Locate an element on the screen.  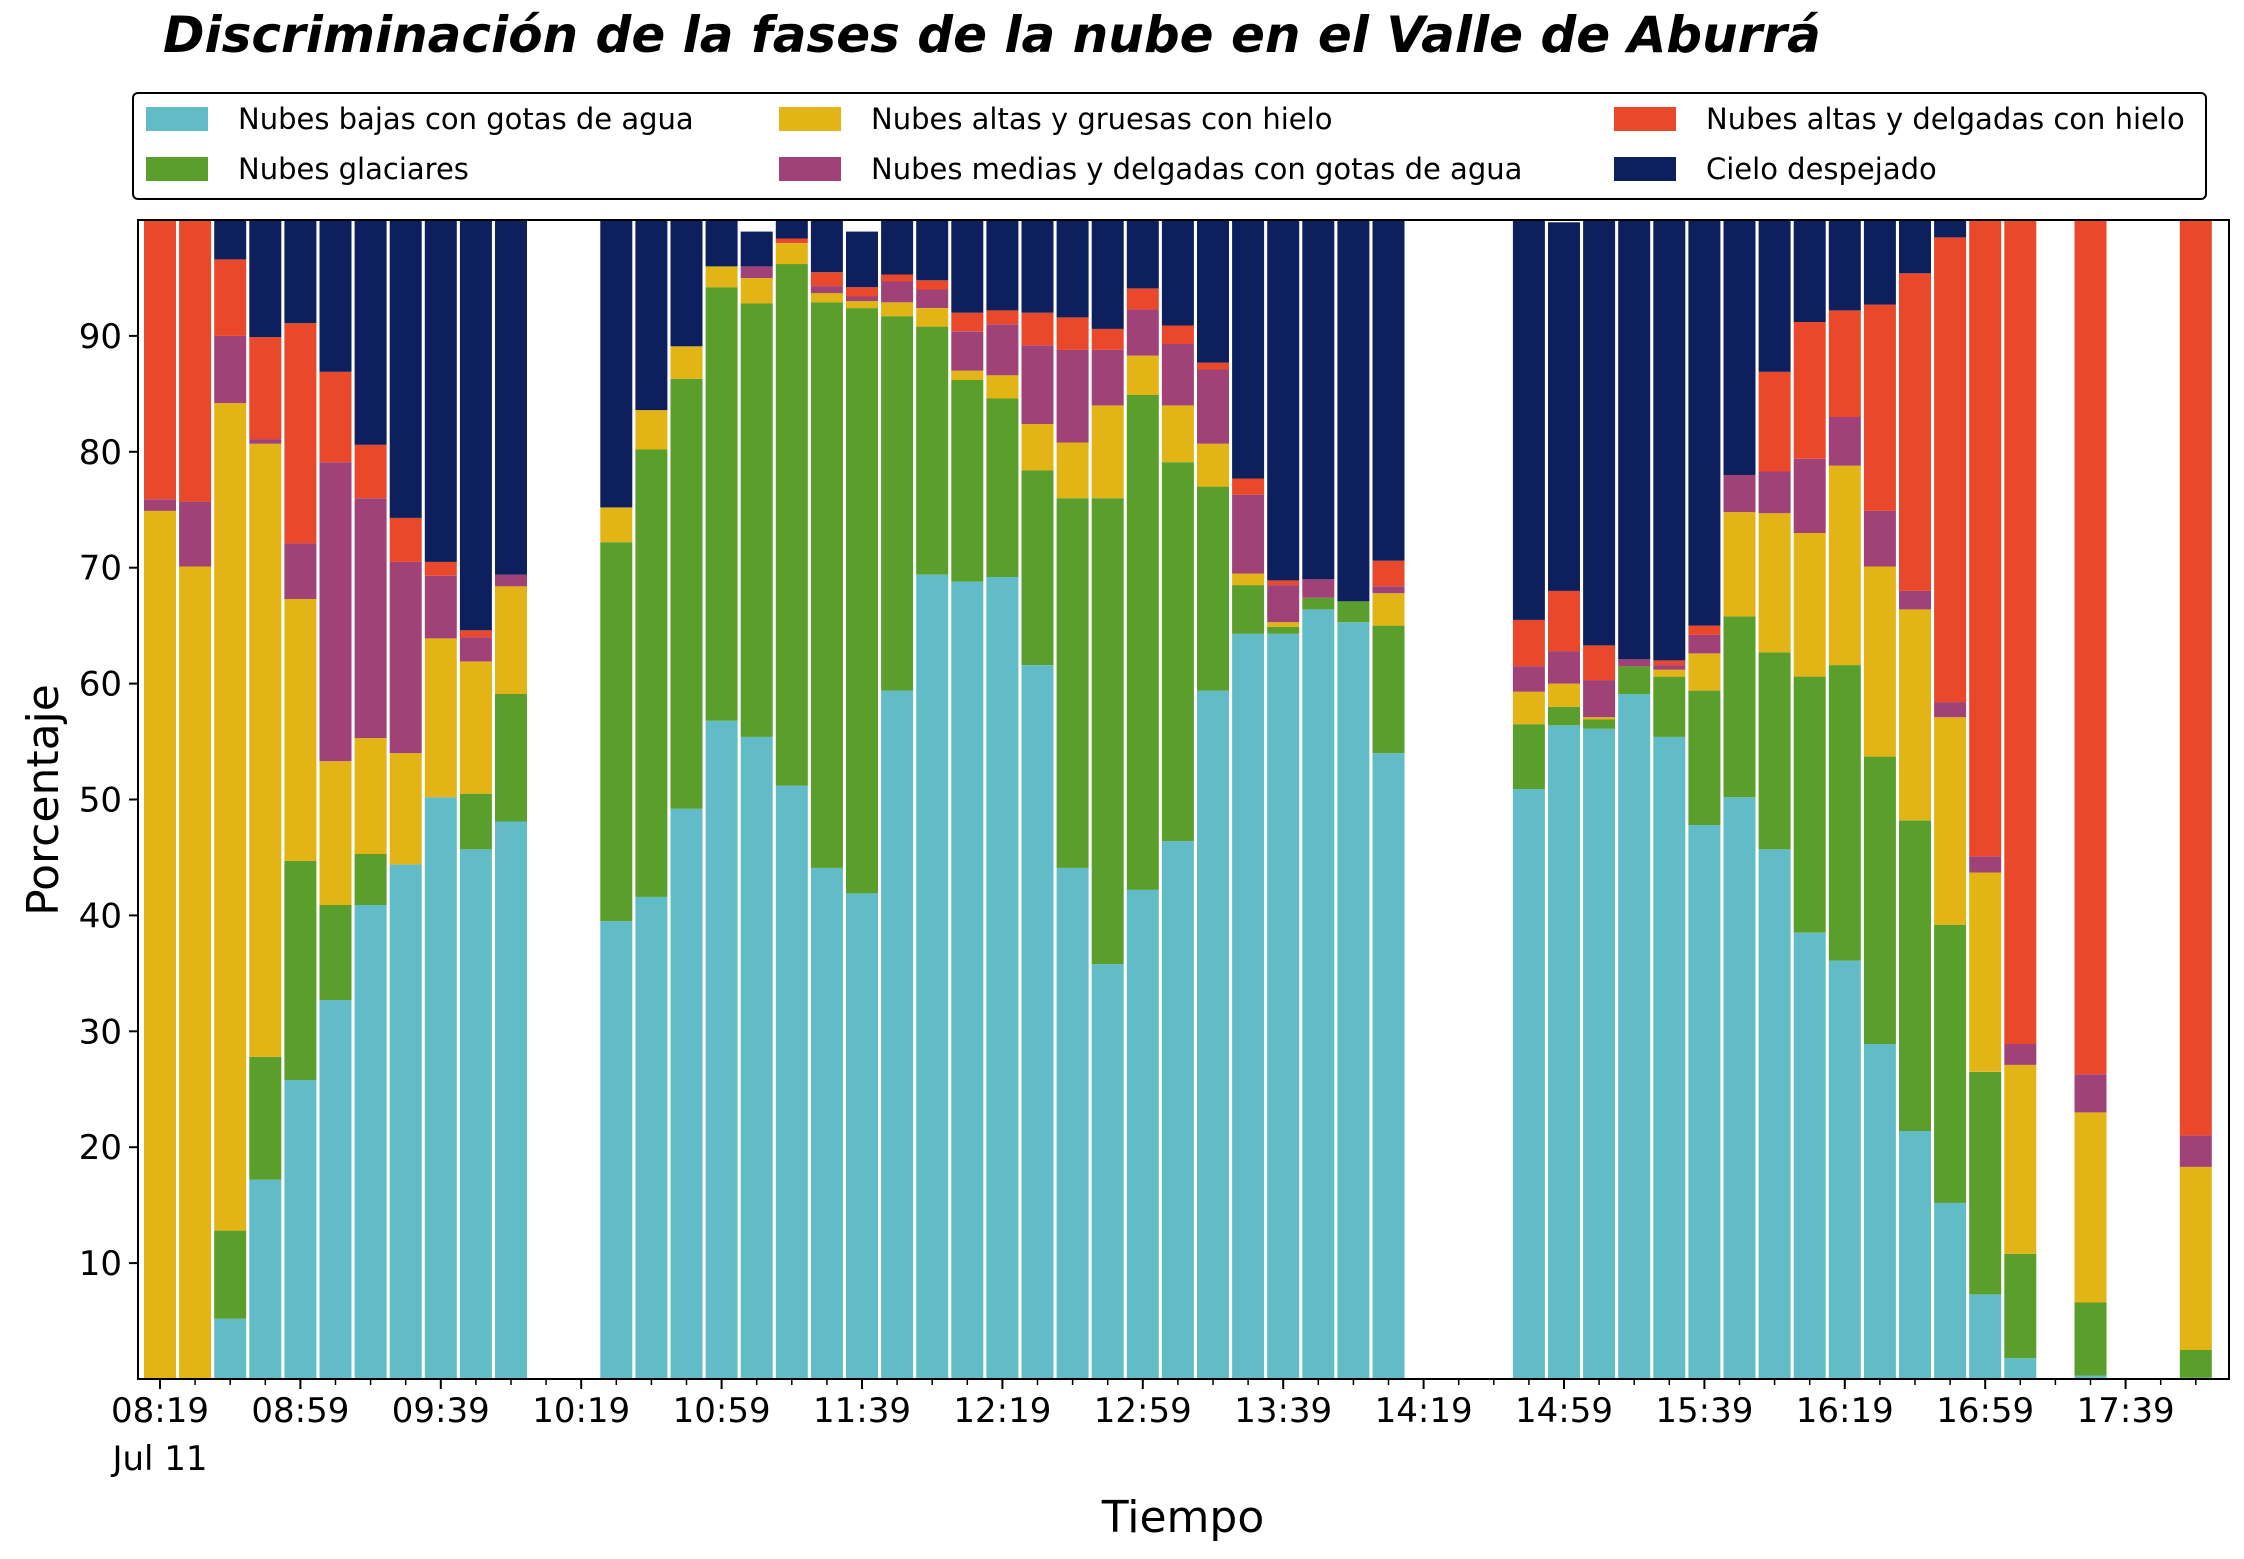
legend-item: Nubes bajas con gotas de agua is located at coordinates (420, 119).